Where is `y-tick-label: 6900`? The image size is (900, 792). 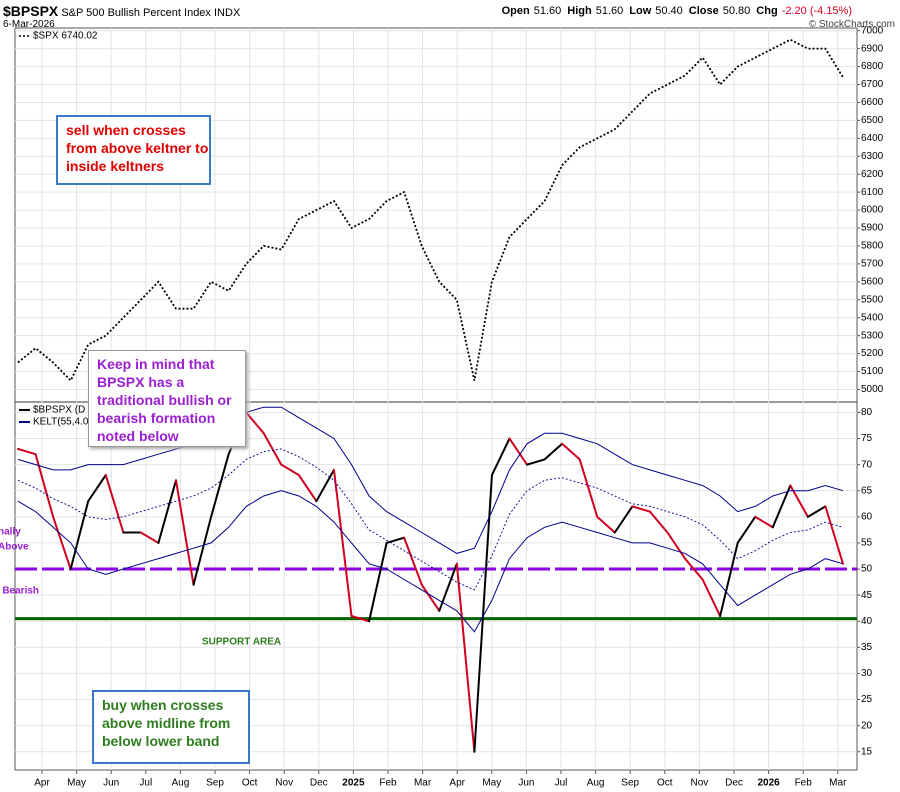 y-tick-label: 6900 is located at coordinates (872, 48).